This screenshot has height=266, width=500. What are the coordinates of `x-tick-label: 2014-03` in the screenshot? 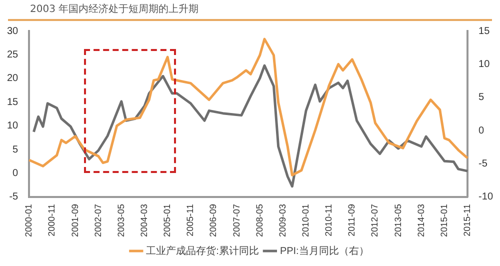 It's located at (421, 220).